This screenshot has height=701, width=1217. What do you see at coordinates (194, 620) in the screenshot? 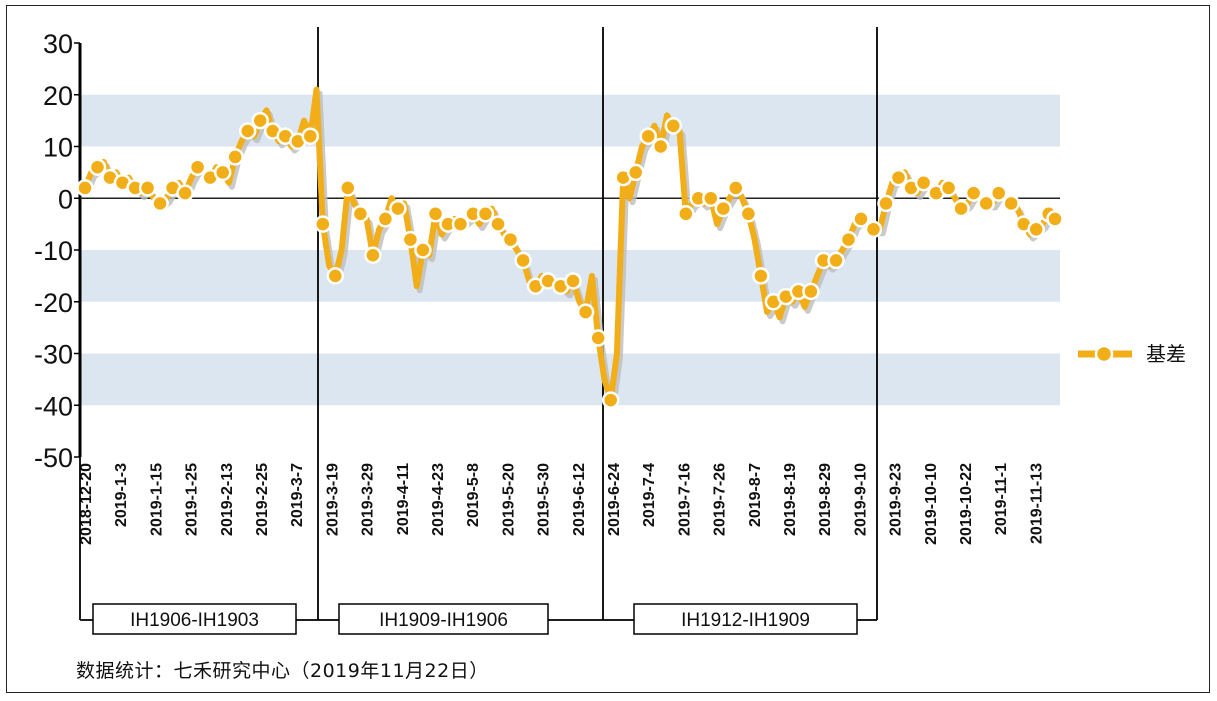
I see `contract-label: IH1906-IH1903` at bounding box center [194, 620].